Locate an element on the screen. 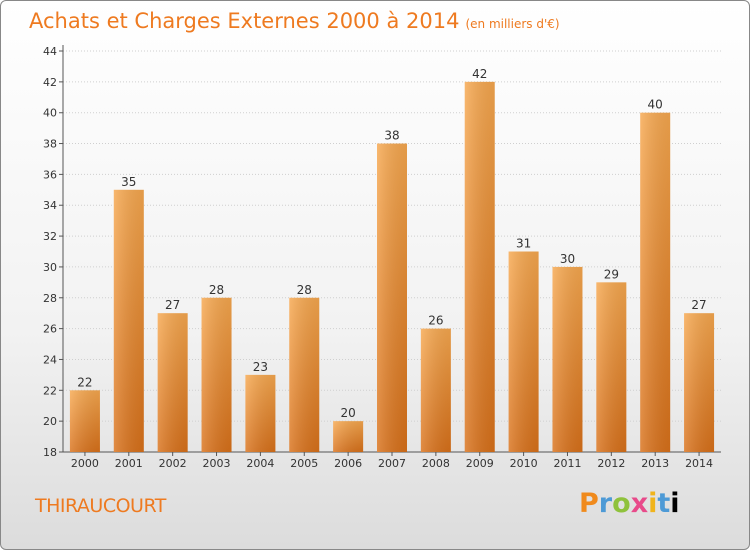 The height and width of the screenshot is (550, 750). bar-value-label: 30 is located at coordinates (567, 259).